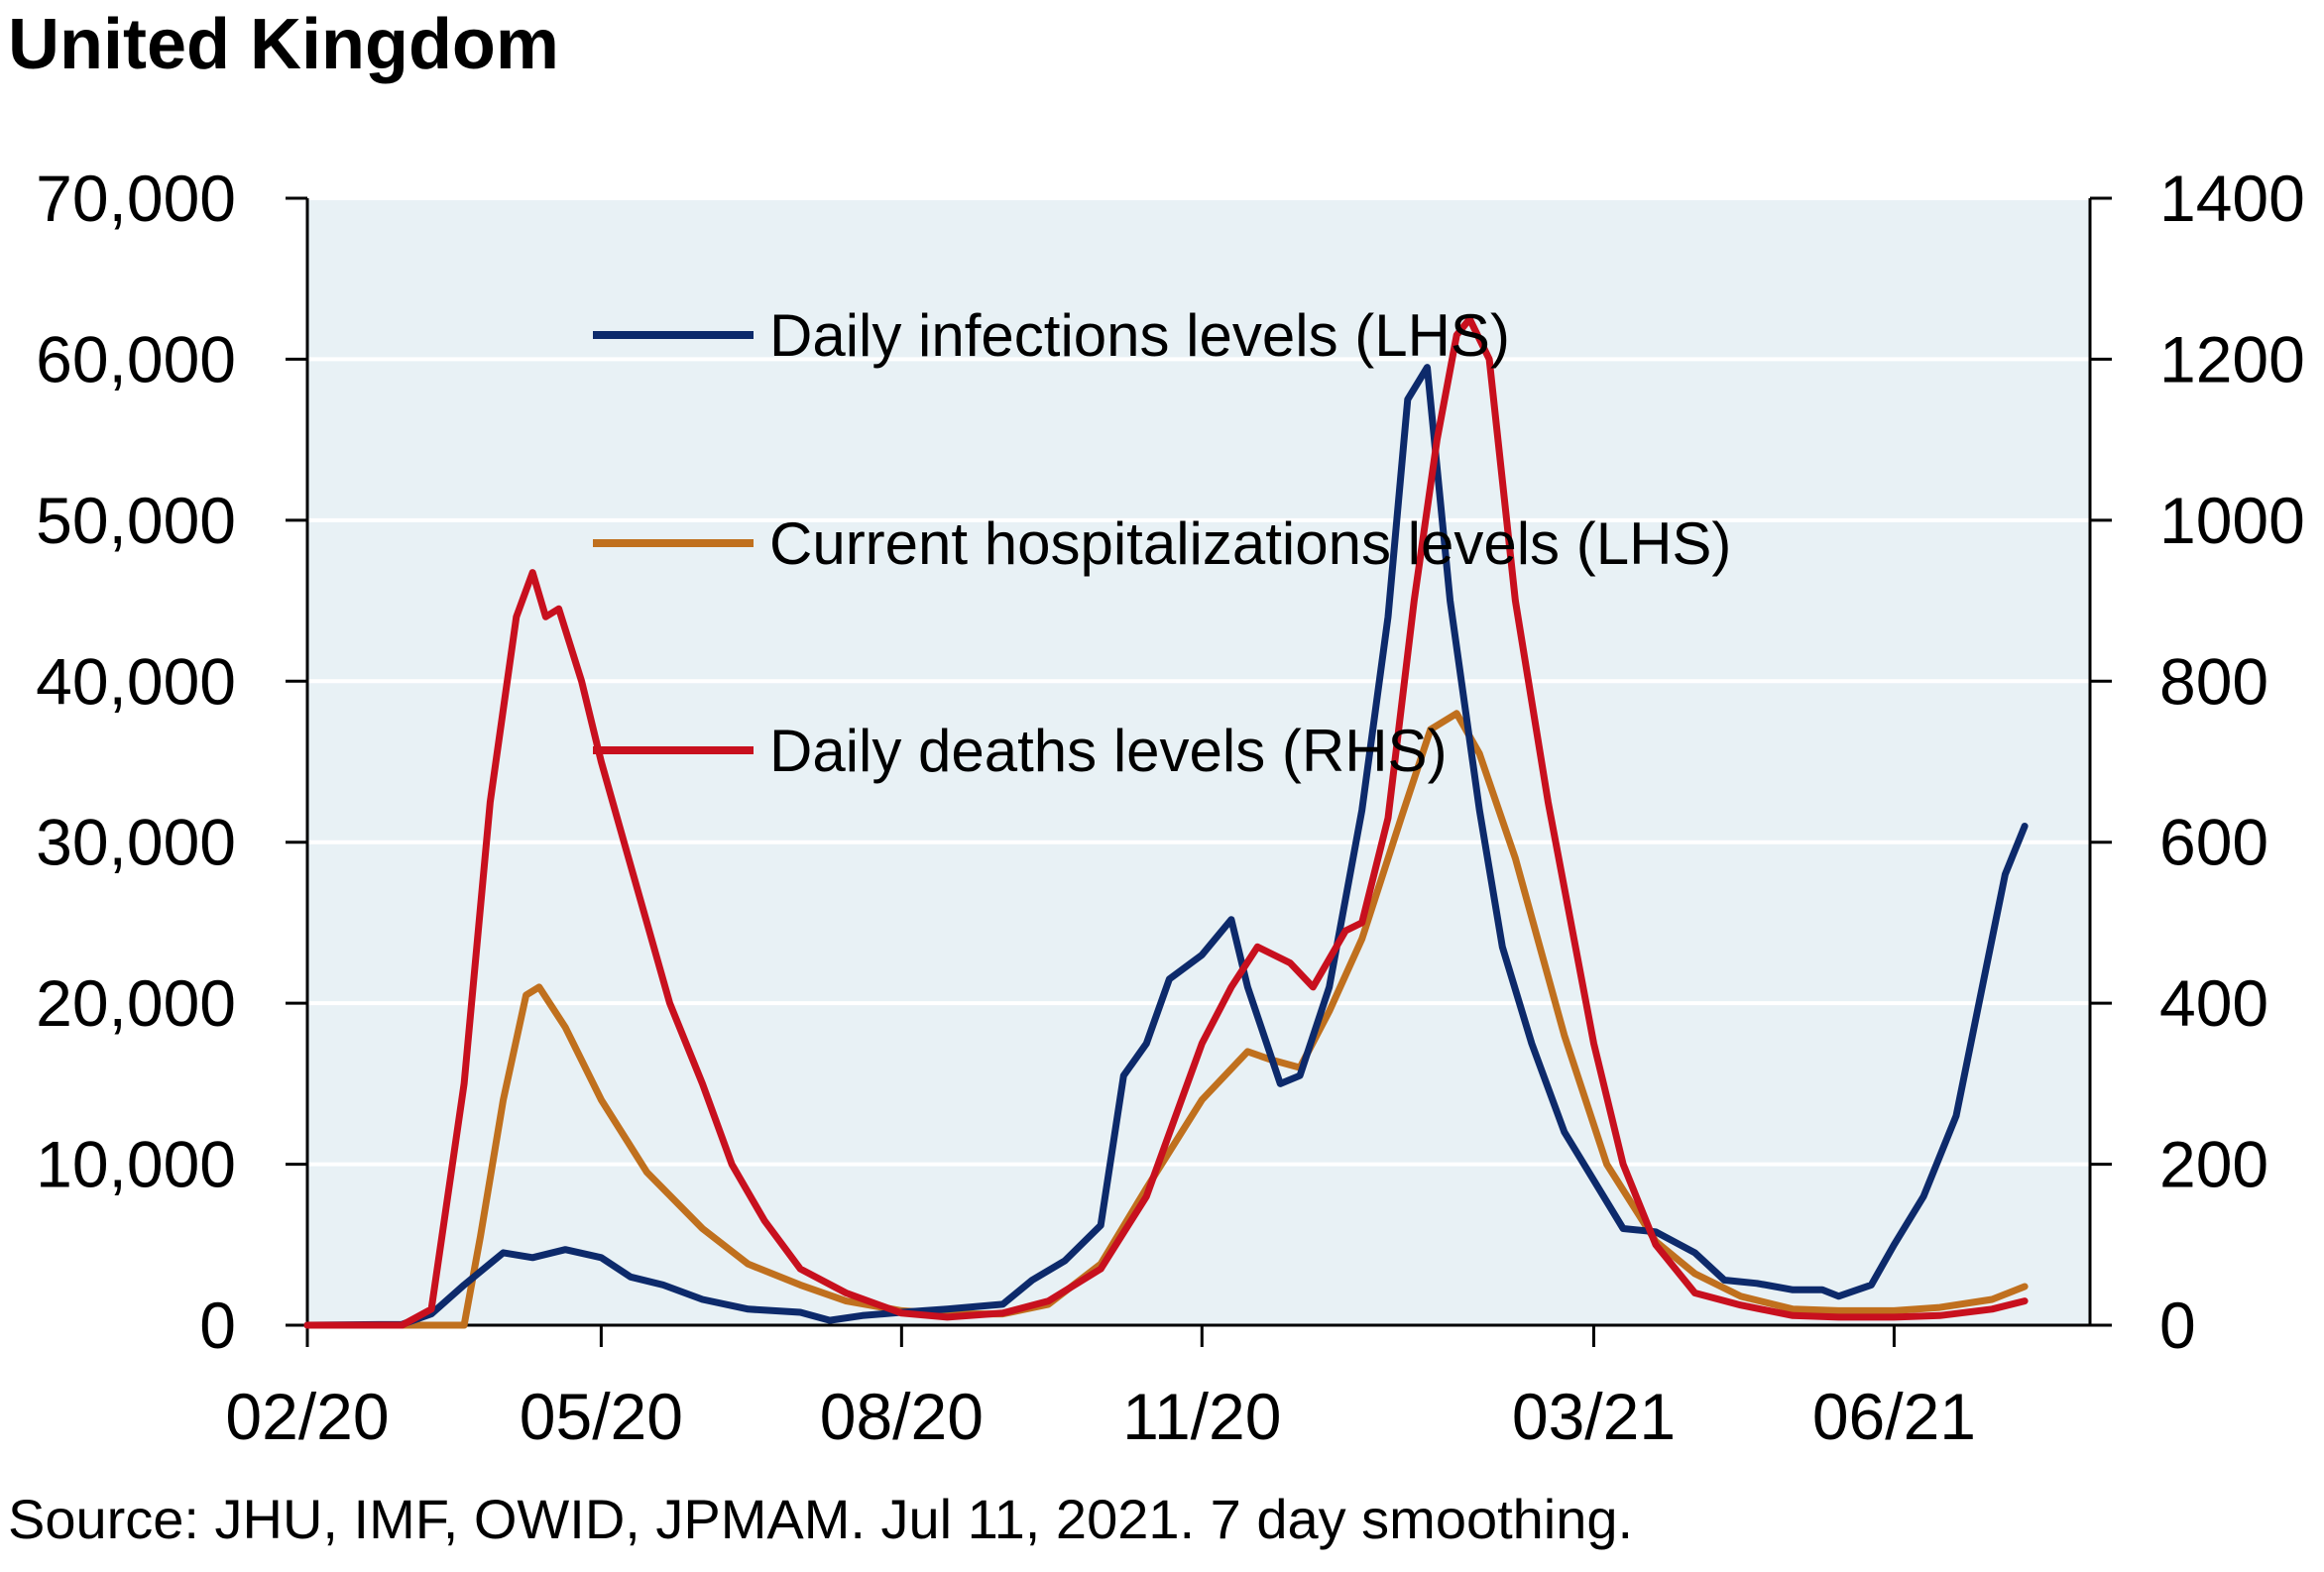 Image resolution: width=2324 pixels, height=1572 pixels. Describe the element at coordinates (136, 1003) in the screenshot. I see `left-tick-label: 20,000` at that location.